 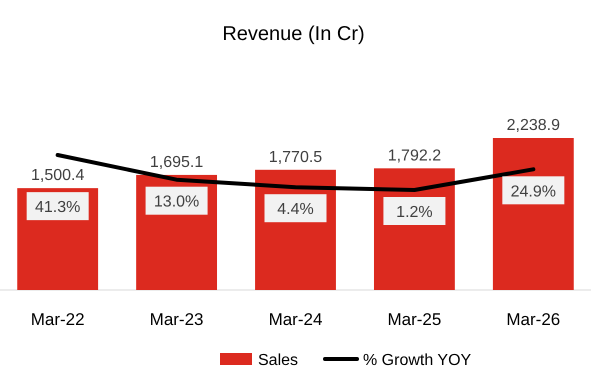 What do you see at coordinates (295, 157) in the screenshot?
I see `data-label: 1,770.5` at bounding box center [295, 157].